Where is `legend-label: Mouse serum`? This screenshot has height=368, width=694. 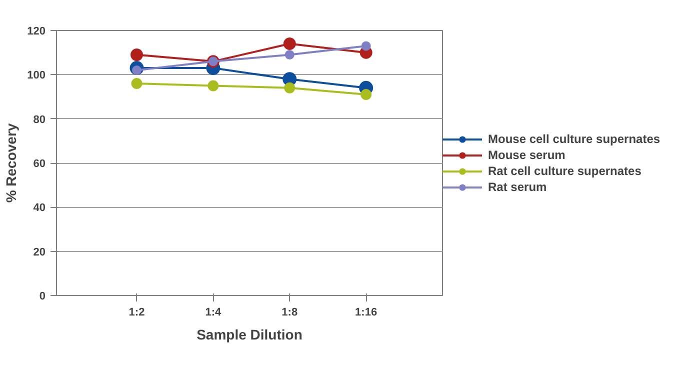
legend-label: Mouse serum is located at coordinates (527, 155).